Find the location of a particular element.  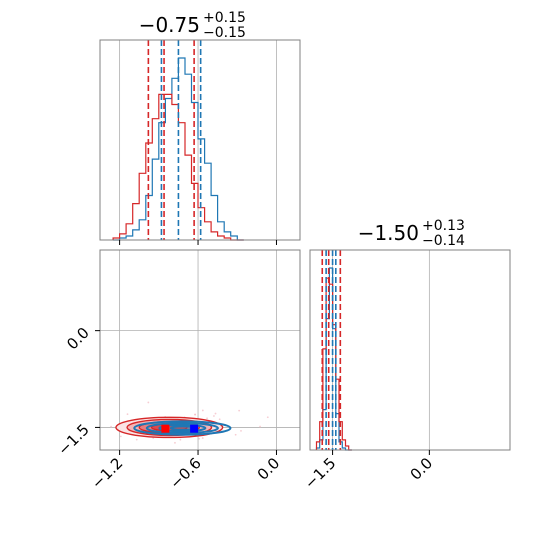

title-p1-lower: −0.15 is located at coordinates (224, 33).